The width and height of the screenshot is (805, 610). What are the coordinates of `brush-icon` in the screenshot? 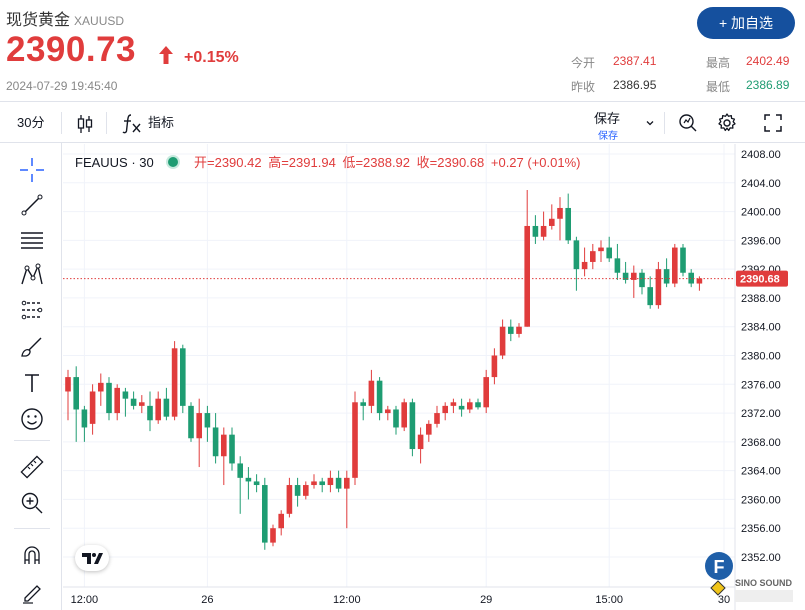 It's located at (31, 347).